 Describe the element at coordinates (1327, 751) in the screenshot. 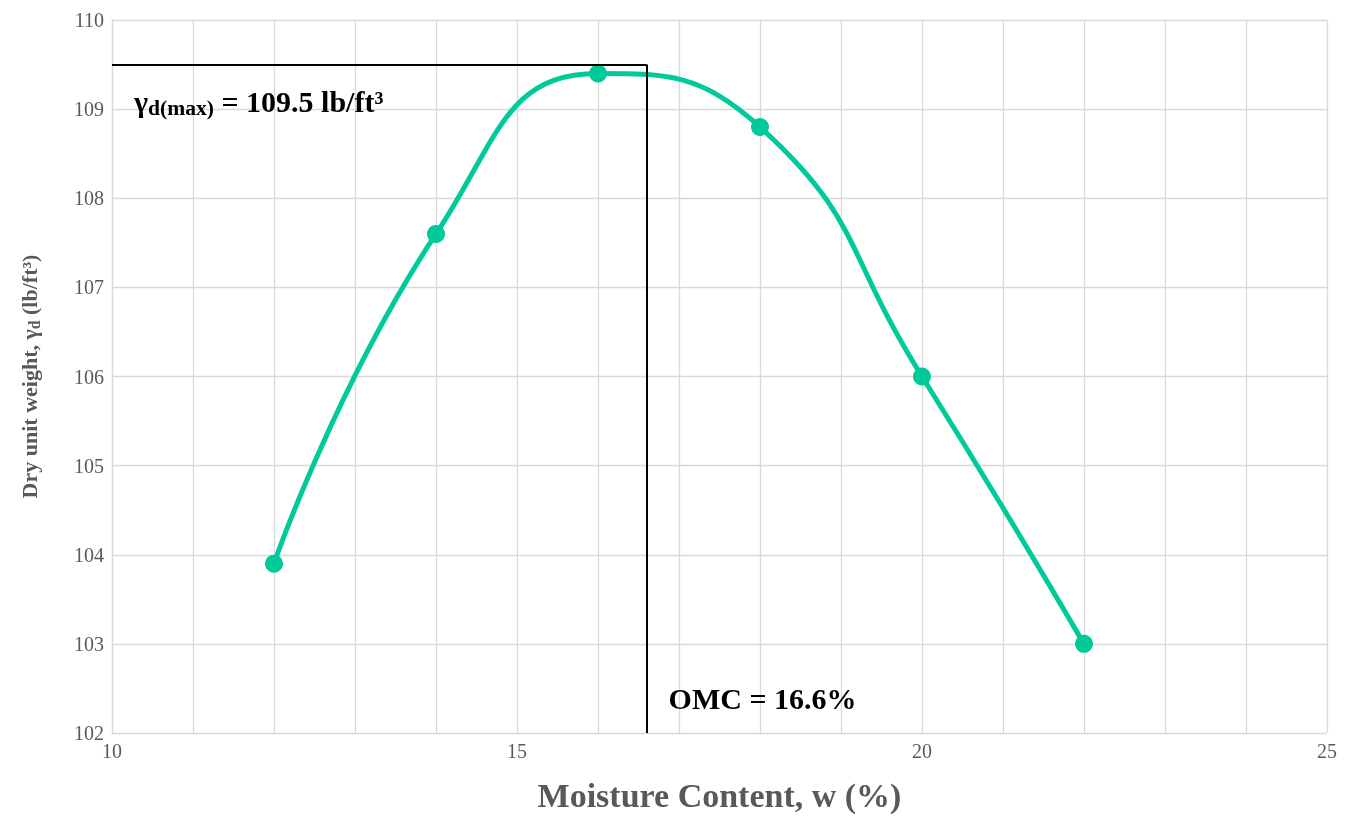

I see `x-tick-label: 25` at that location.